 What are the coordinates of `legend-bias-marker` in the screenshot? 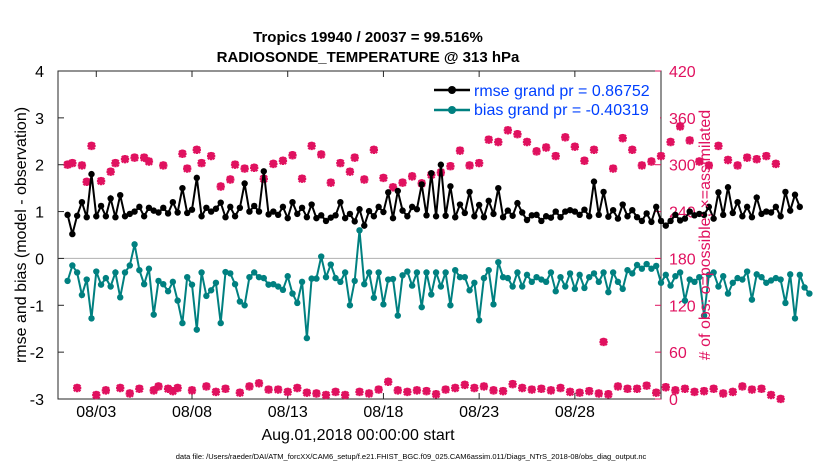 It's located at (452, 110).